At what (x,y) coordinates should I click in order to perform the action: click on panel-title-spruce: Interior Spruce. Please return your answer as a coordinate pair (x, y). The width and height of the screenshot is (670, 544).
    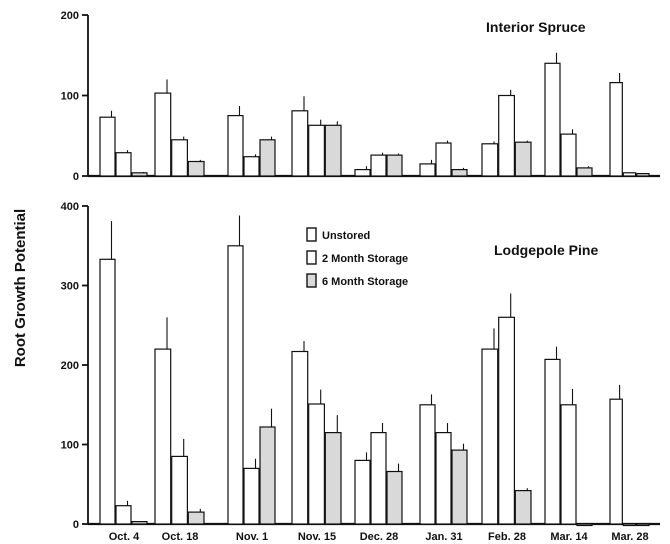
    Looking at the image, I should click on (536, 27).